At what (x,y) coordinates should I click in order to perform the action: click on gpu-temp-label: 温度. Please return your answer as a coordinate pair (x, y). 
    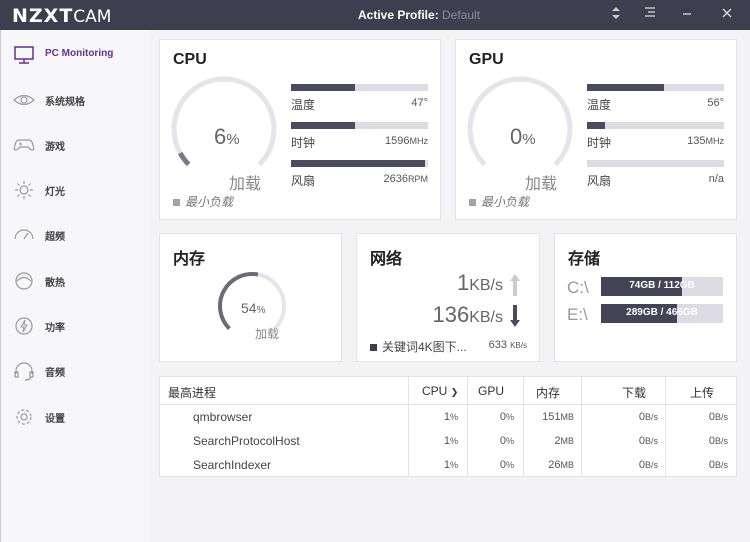
    Looking at the image, I should click on (599, 105).